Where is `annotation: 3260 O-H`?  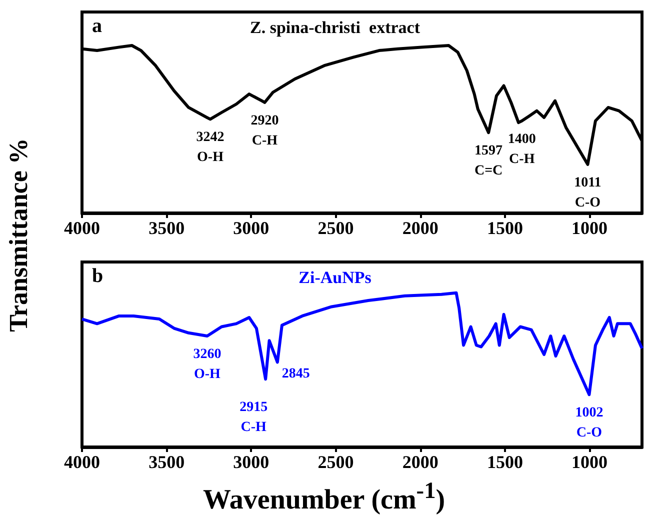 annotation: 3260 O-H is located at coordinates (207, 364).